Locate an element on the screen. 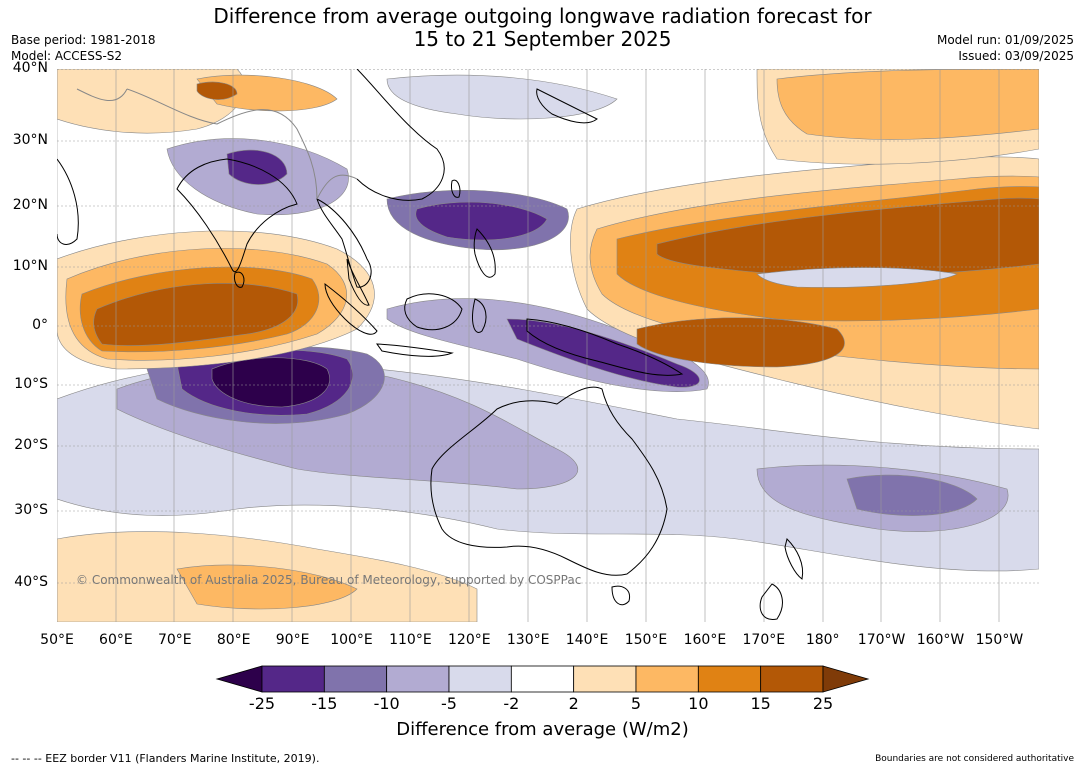 The image size is (1085, 770). colorbar-tick-label: -15 is located at coordinates (324, 703).